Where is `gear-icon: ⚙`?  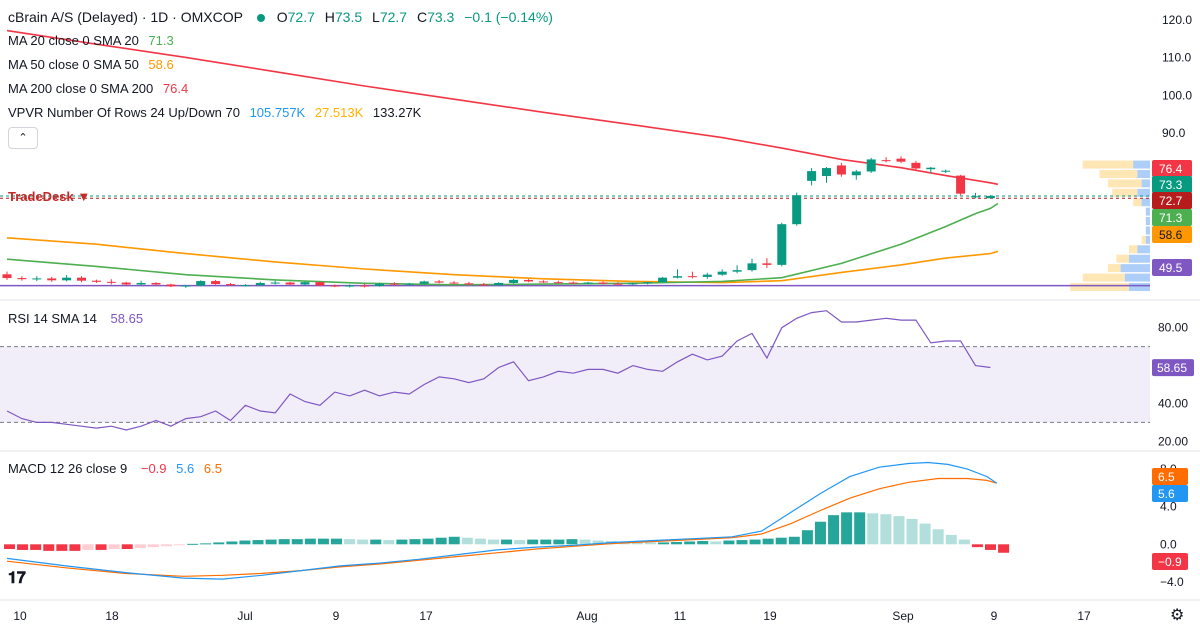
gear-icon: ⚙ is located at coordinates (1177, 615).